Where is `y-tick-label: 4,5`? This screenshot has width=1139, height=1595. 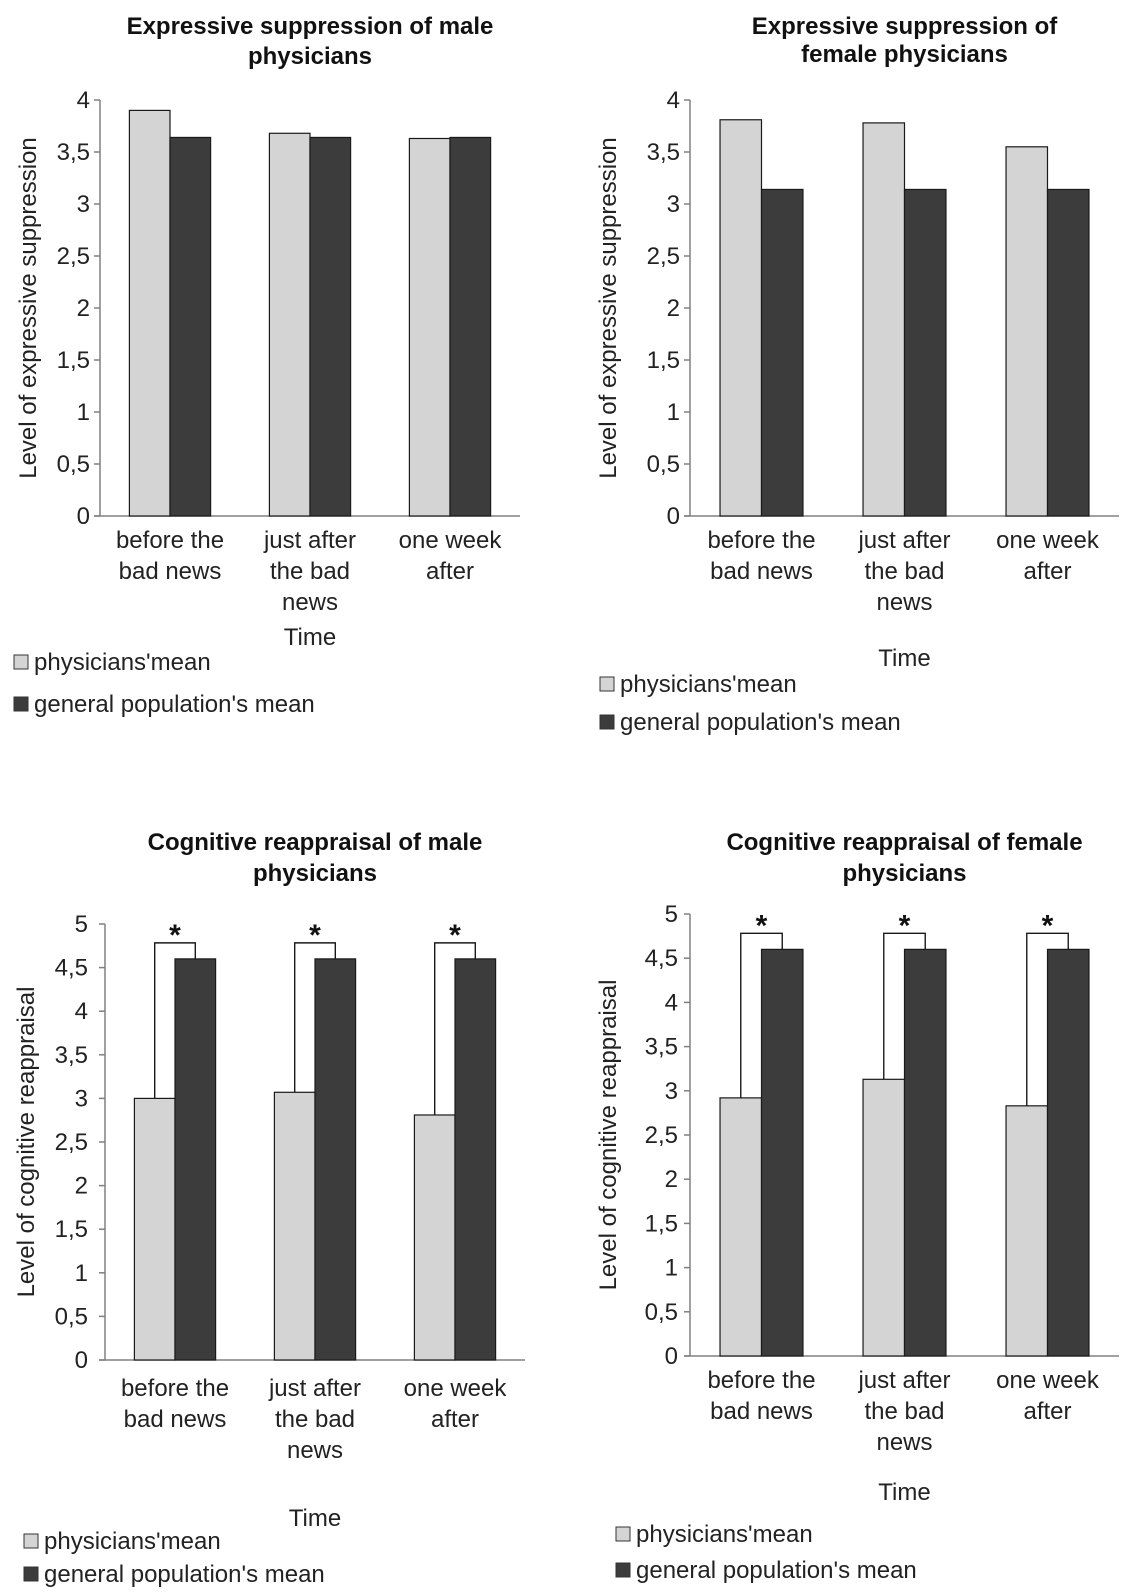 y-tick-label: 4,5 is located at coordinates (71, 968).